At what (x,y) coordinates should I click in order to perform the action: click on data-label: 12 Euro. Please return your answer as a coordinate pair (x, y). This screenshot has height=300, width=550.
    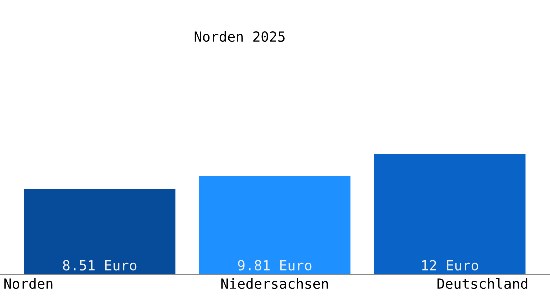
    Looking at the image, I should click on (450, 265).